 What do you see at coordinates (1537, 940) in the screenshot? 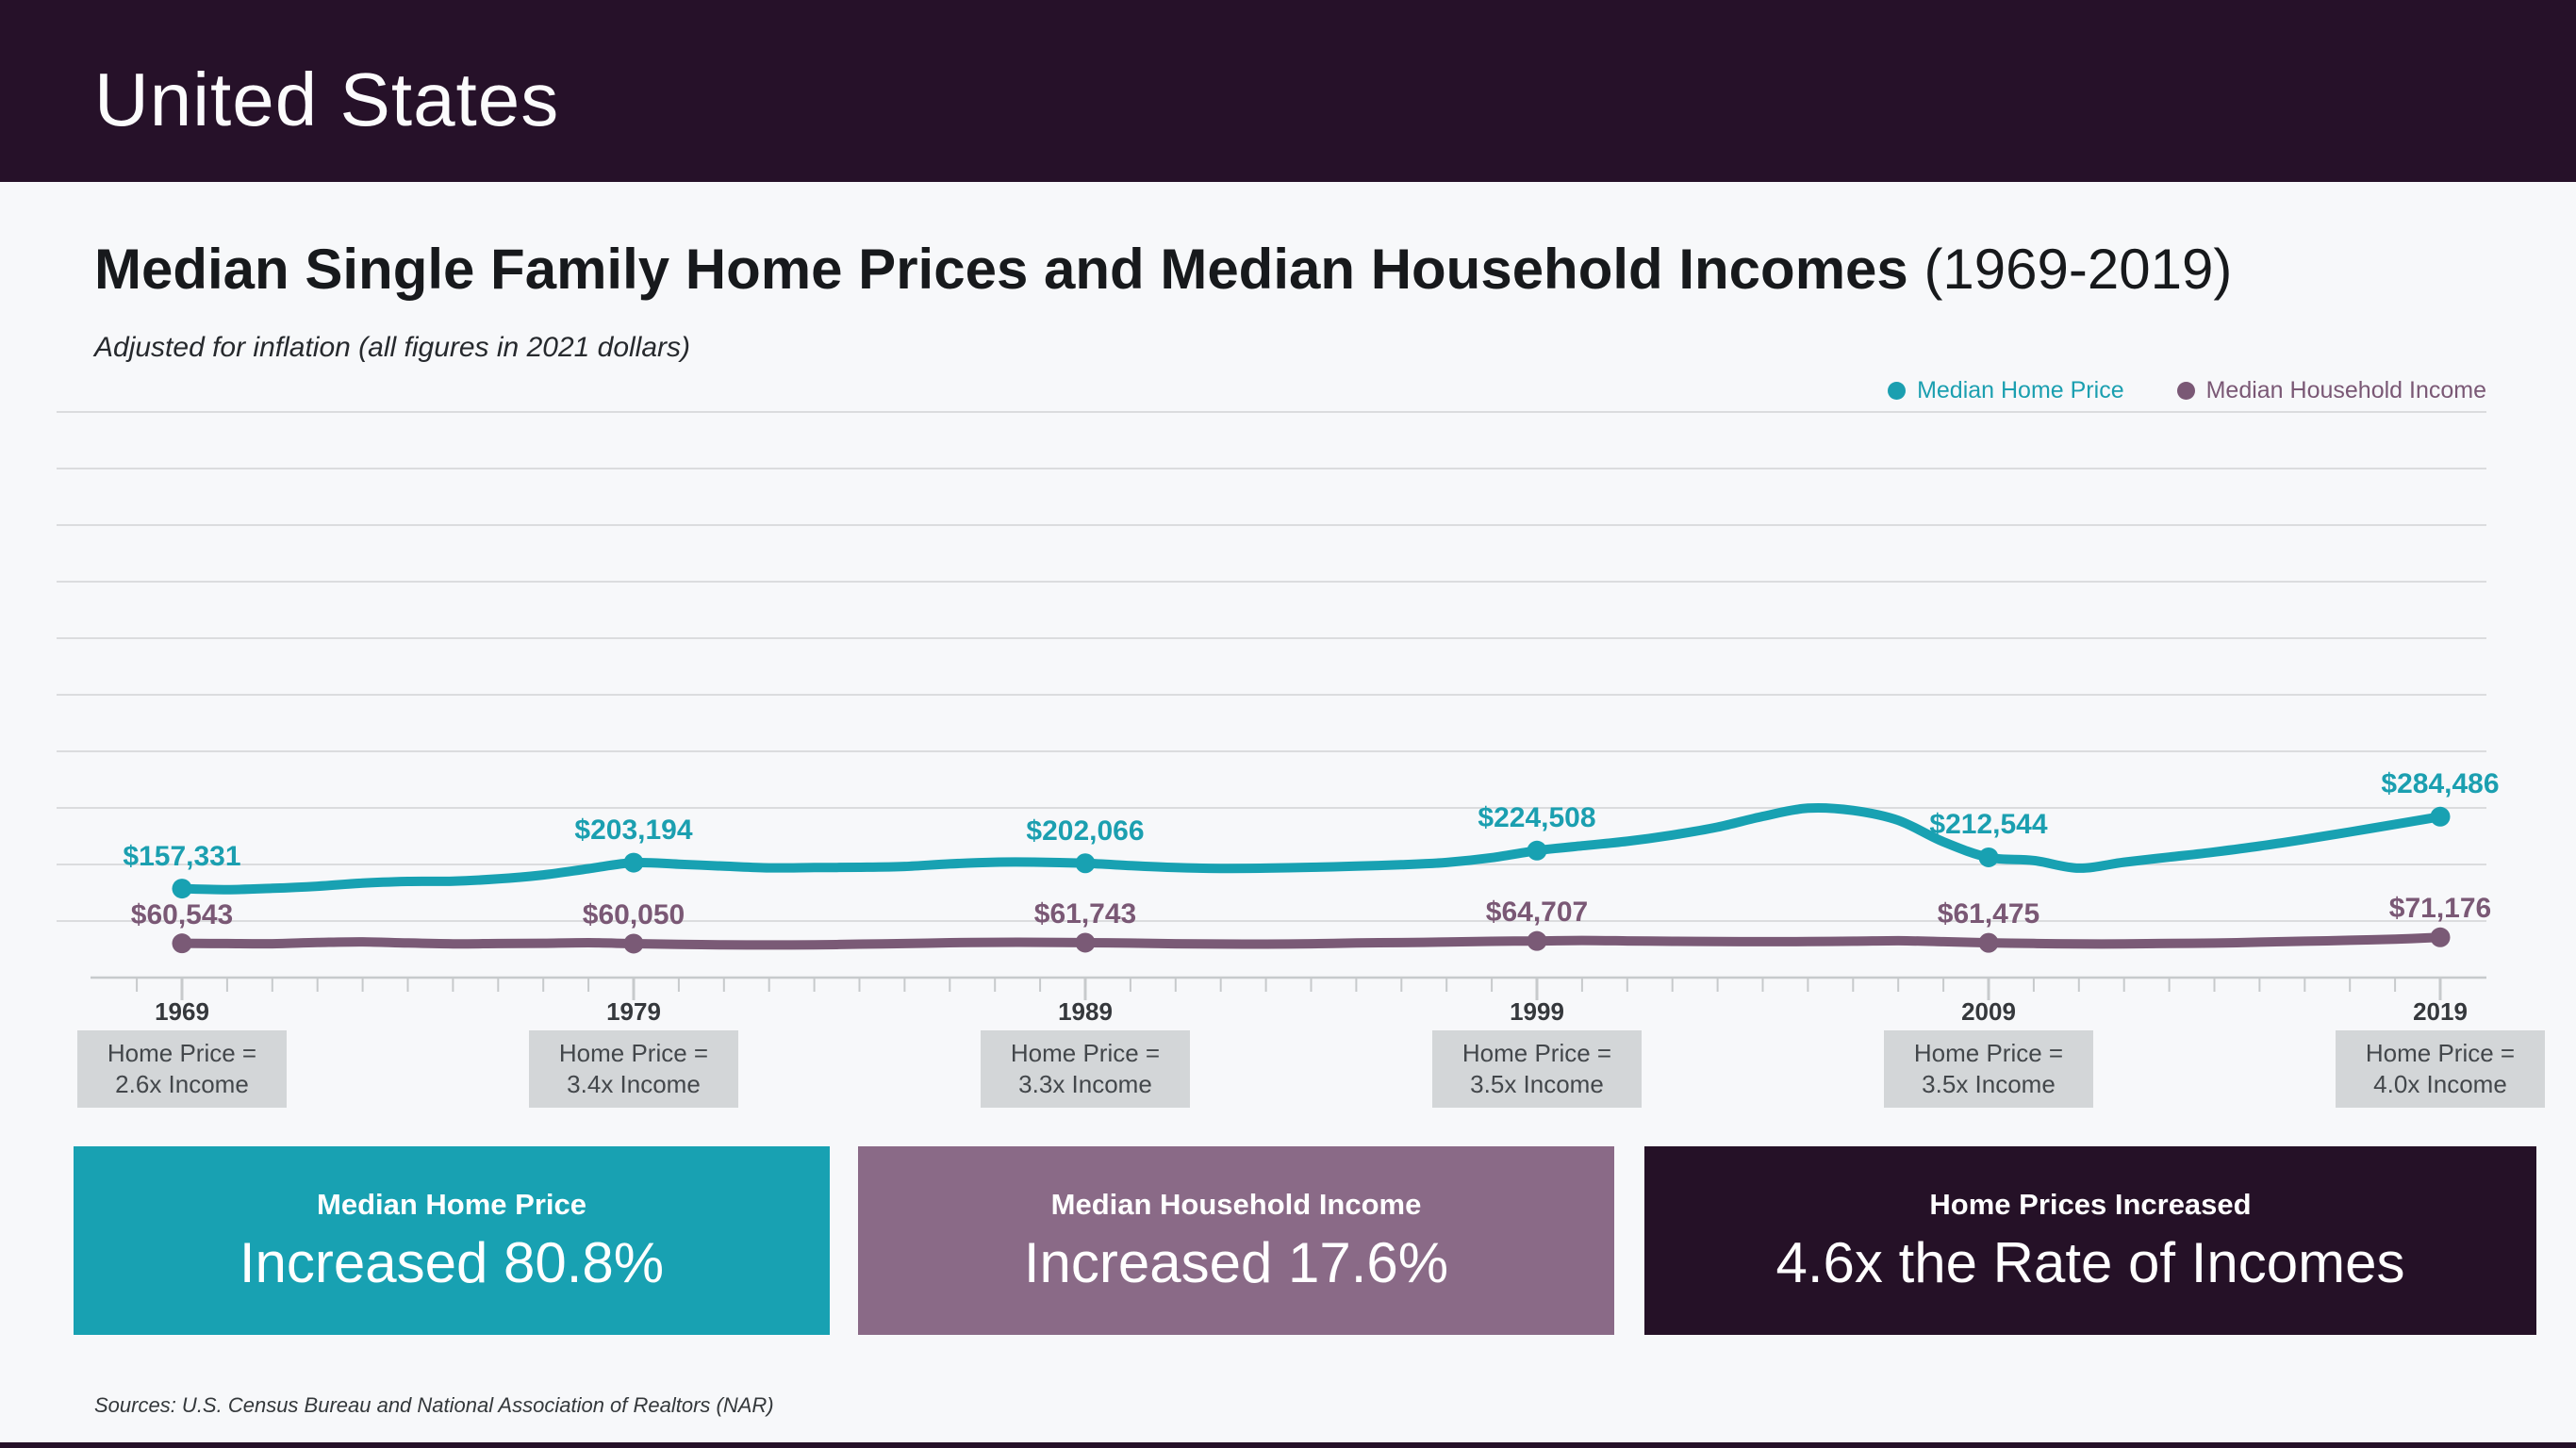
I see `income-marker-1999` at bounding box center [1537, 940].